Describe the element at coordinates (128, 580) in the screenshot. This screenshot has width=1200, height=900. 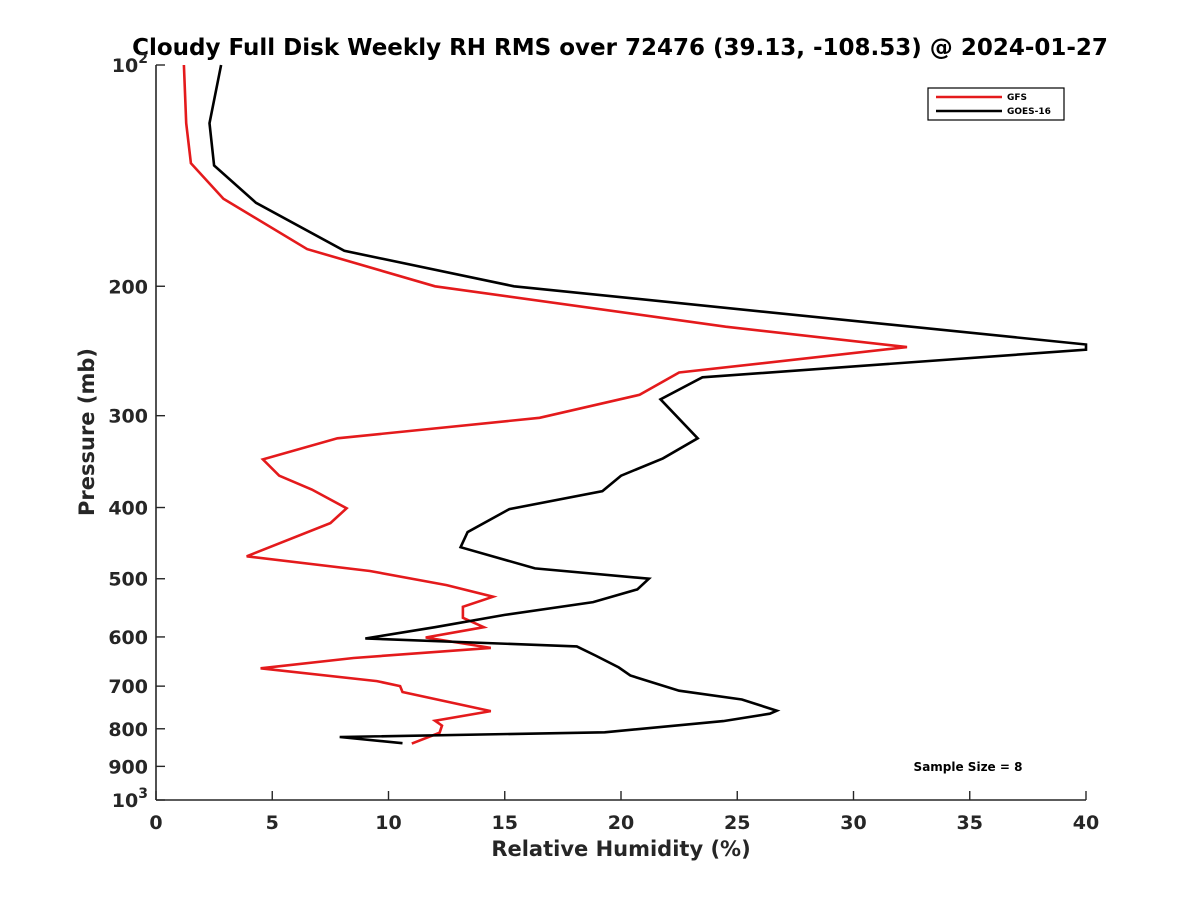
I see `y-tick-label: 500` at that location.